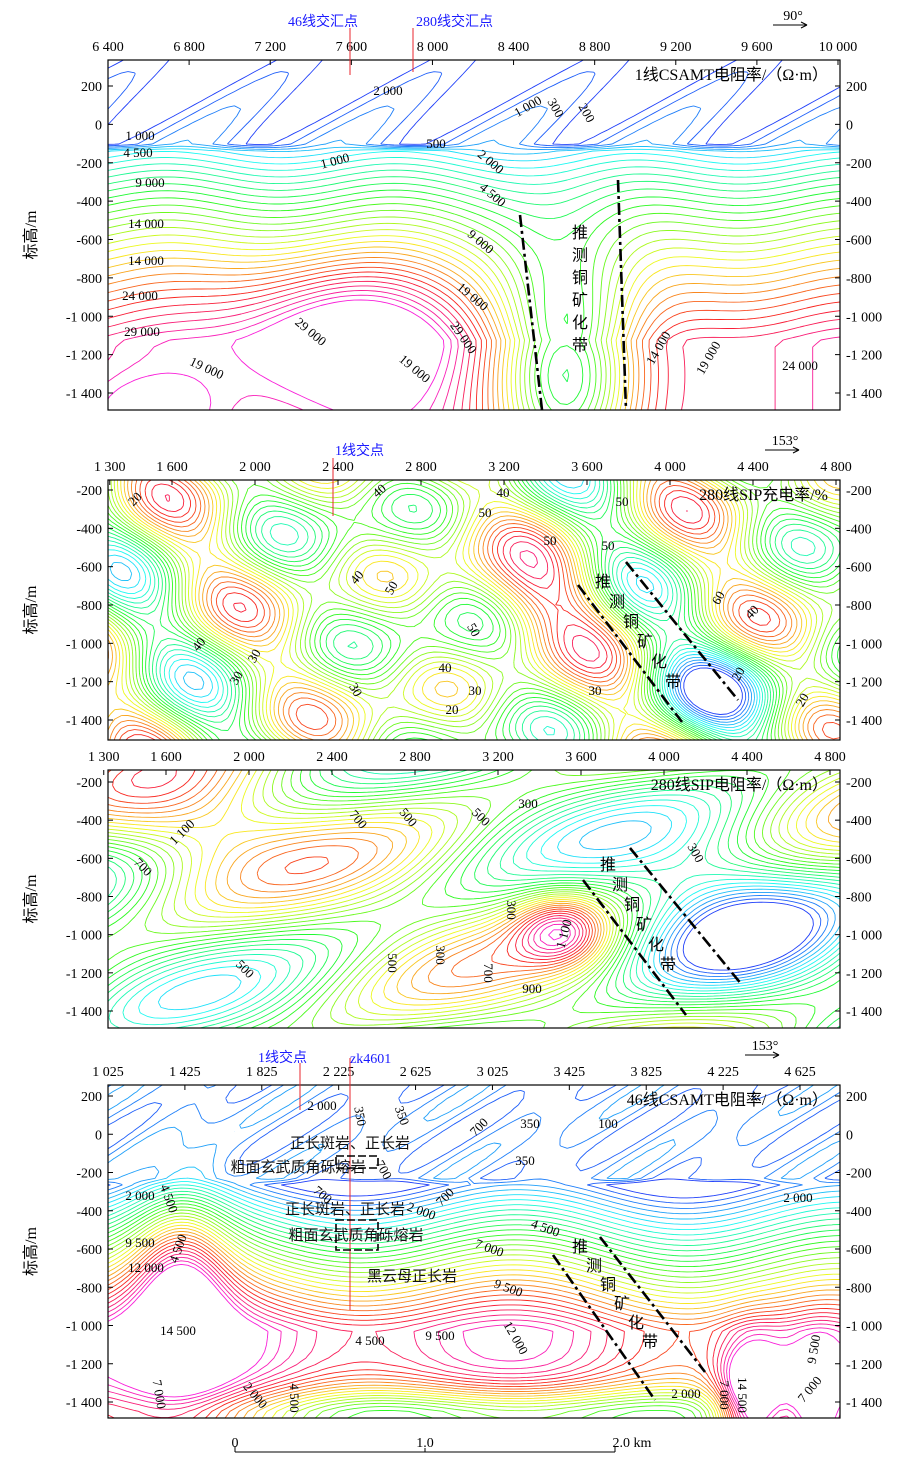 Image resolution: width=900 pixels, height=1462 pixels. I want to click on x-tick-label: 1 600, so click(172, 467).